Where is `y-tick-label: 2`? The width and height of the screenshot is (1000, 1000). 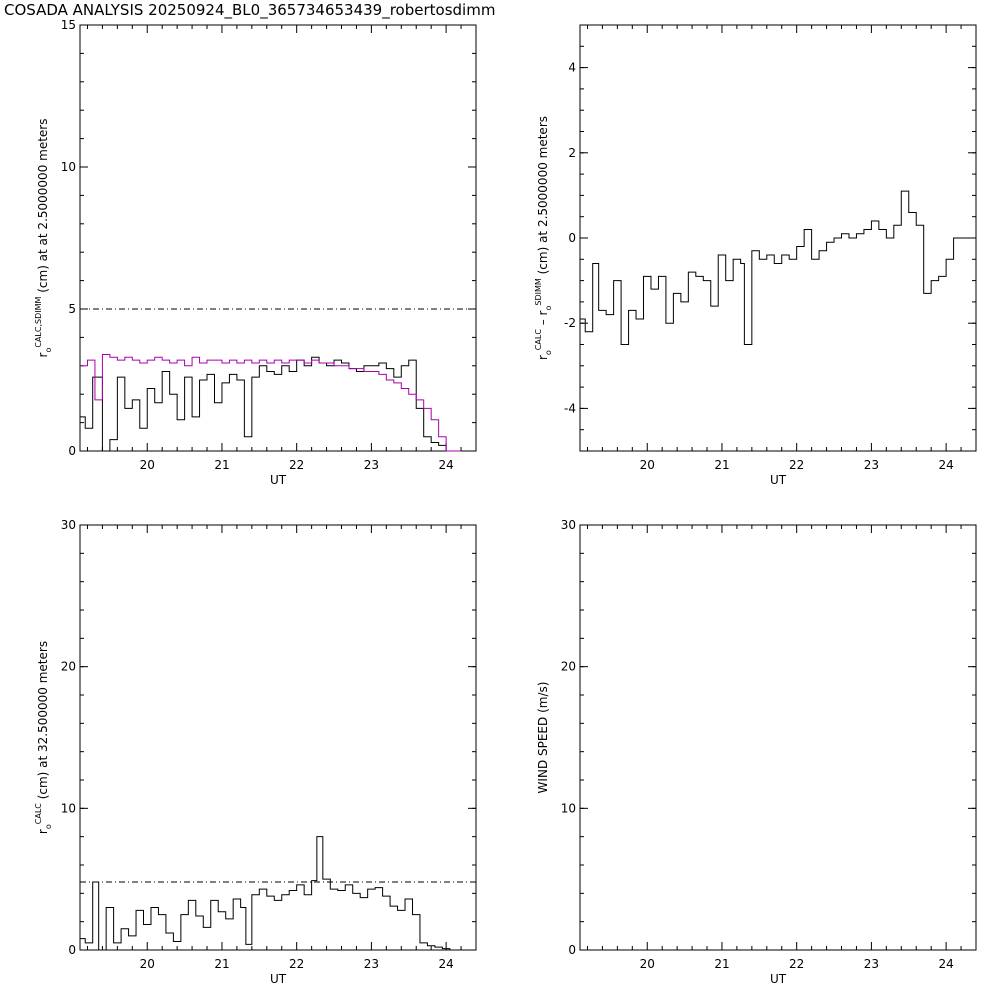
y-tick-label: 2 is located at coordinates (572, 153).